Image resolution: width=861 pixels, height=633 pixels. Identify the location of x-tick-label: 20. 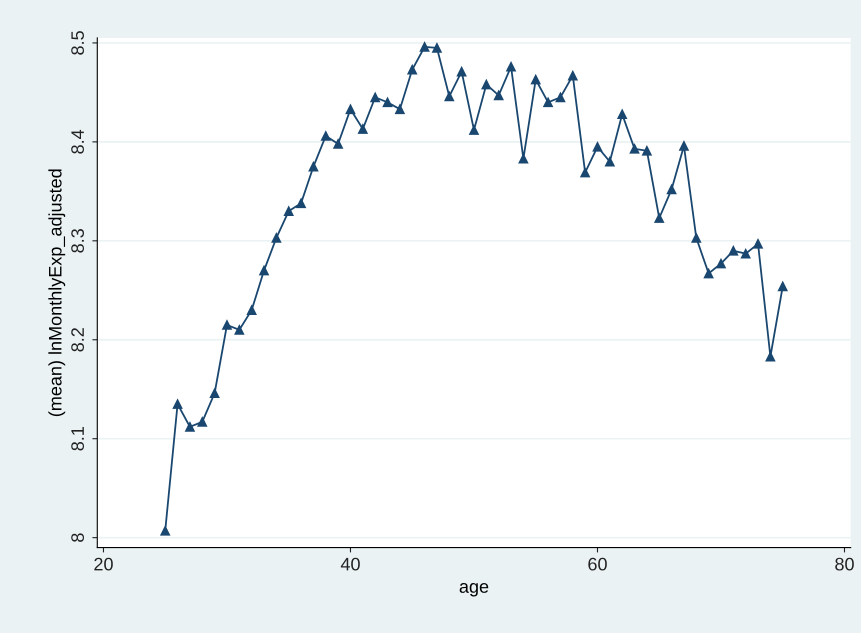
(103, 564).